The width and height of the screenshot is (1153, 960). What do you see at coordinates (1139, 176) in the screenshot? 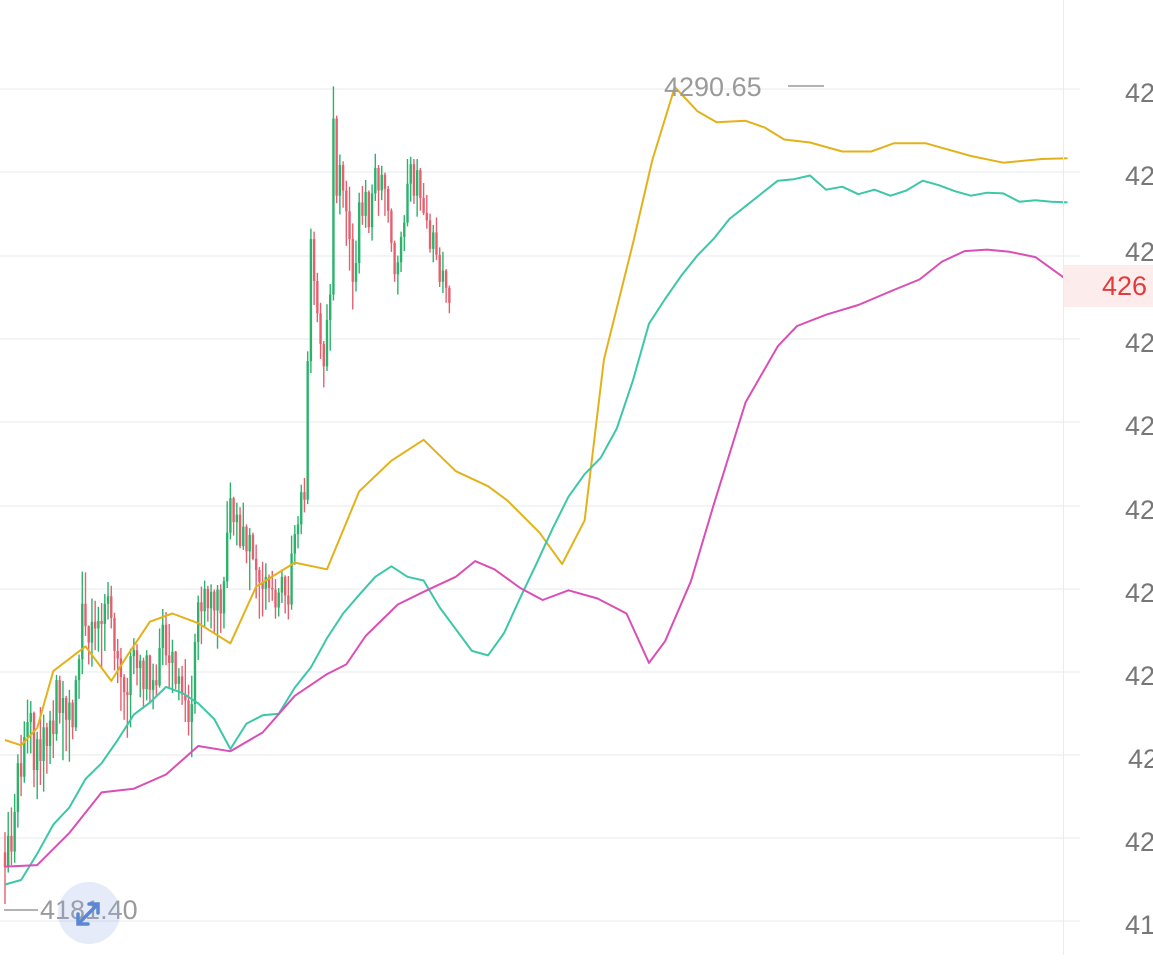
I see `y-tick-label: 42` at bounding box center [1139, 176].